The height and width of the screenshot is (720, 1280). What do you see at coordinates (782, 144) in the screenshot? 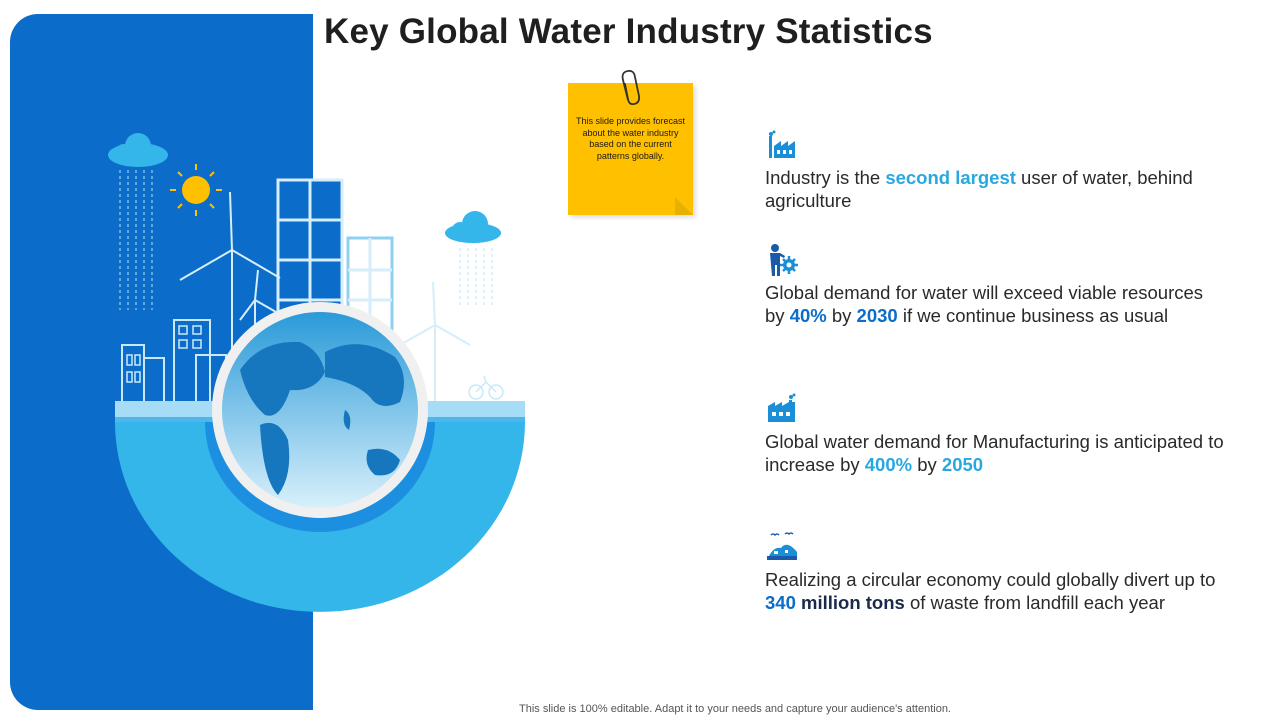
I see `factory-icon` at bounding box center [782, 144].